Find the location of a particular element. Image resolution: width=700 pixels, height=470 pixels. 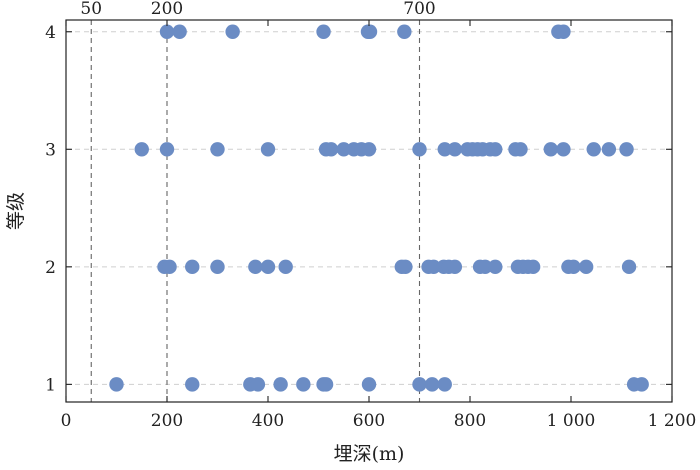

y-axis-title: 等级 is located at coordinates (16, 211).